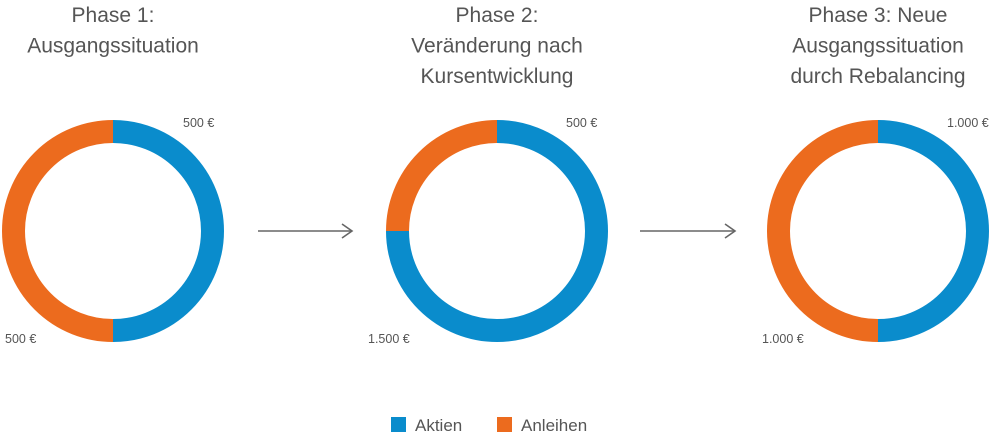  I want to click on chart-title-line: Phase 1:, so click(113, 15).